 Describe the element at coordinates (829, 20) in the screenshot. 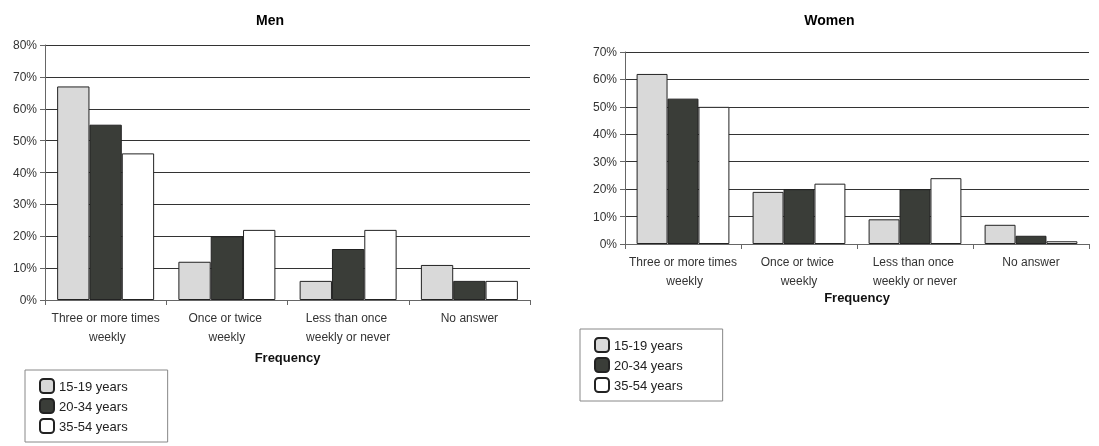

I see `chart-title: Women` at that location.